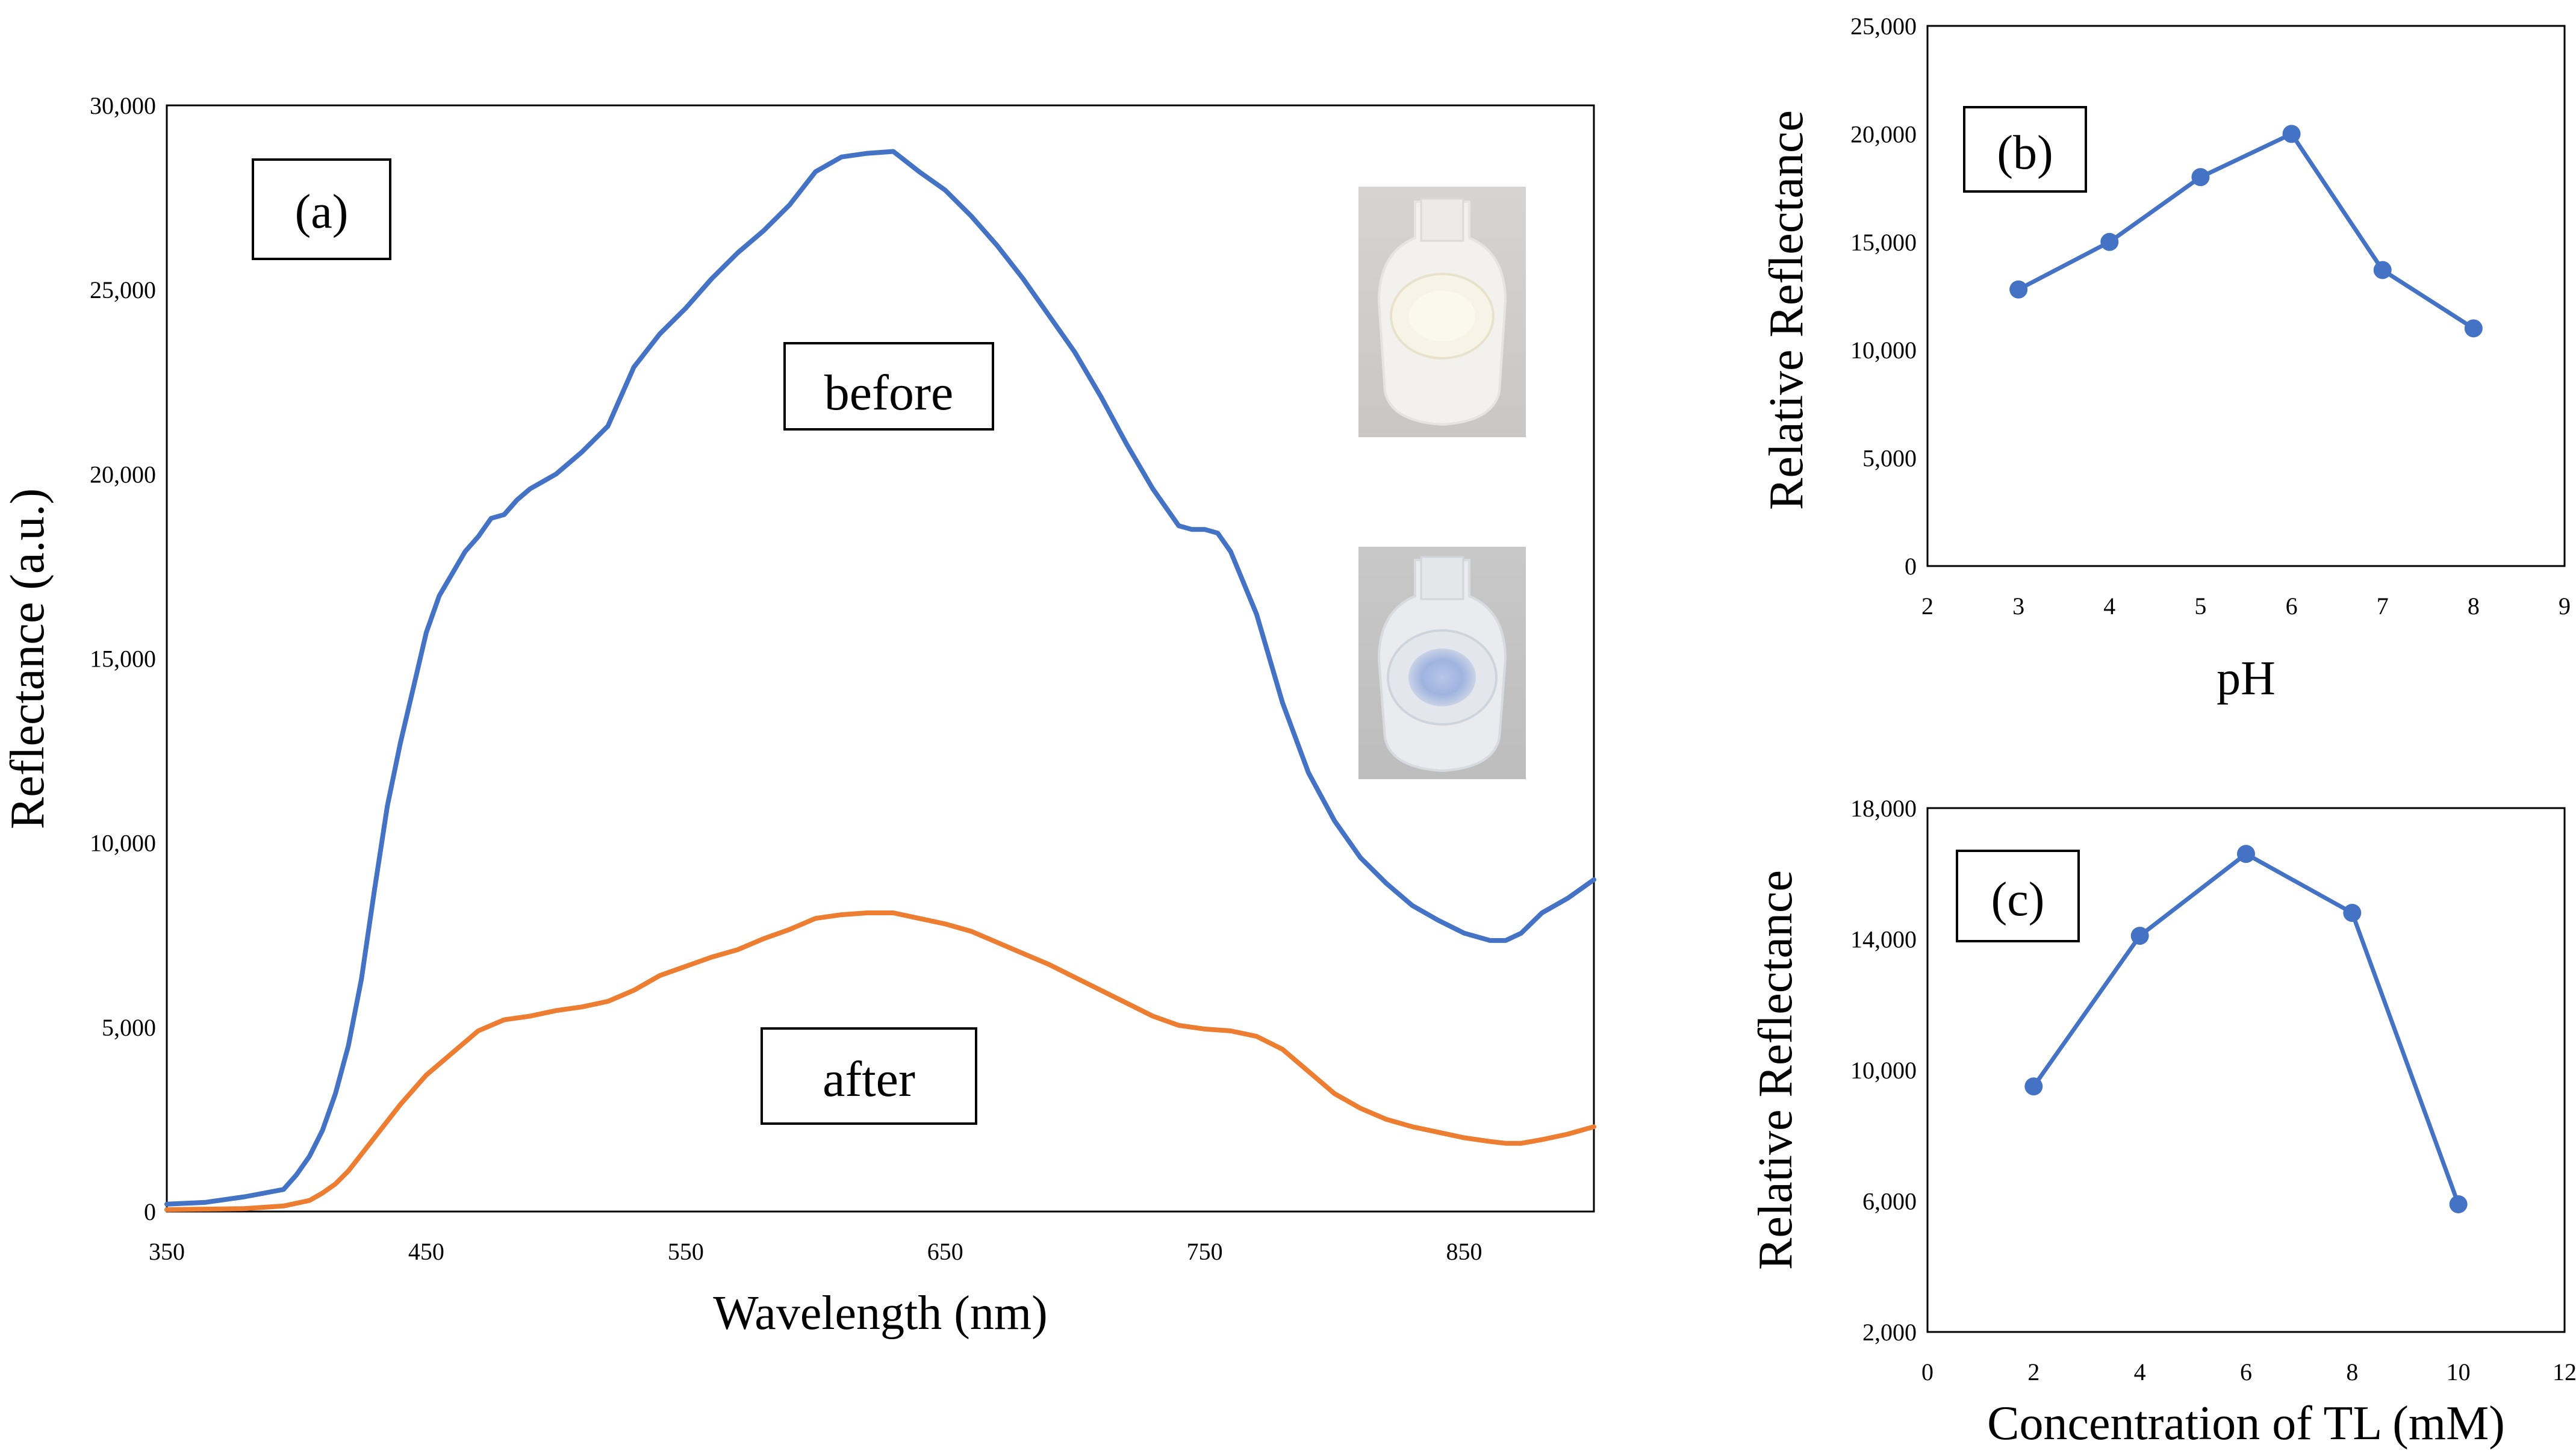 This screenshot has height=1456, width=2576. I want to click on x-axis-ticks-a: 350 450 550 650 750 850, so click(815, 1252).